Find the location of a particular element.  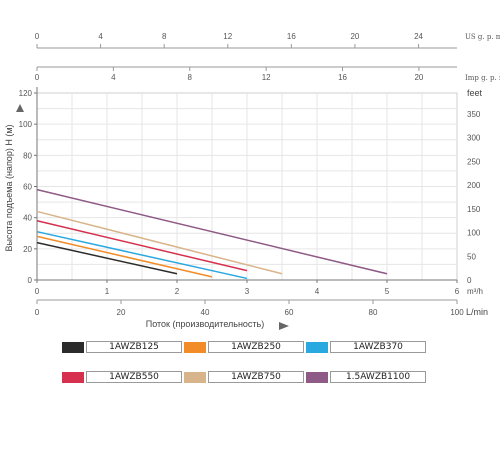

imp-gpm-tick-label: 8 is located at coordinates (190, 77).